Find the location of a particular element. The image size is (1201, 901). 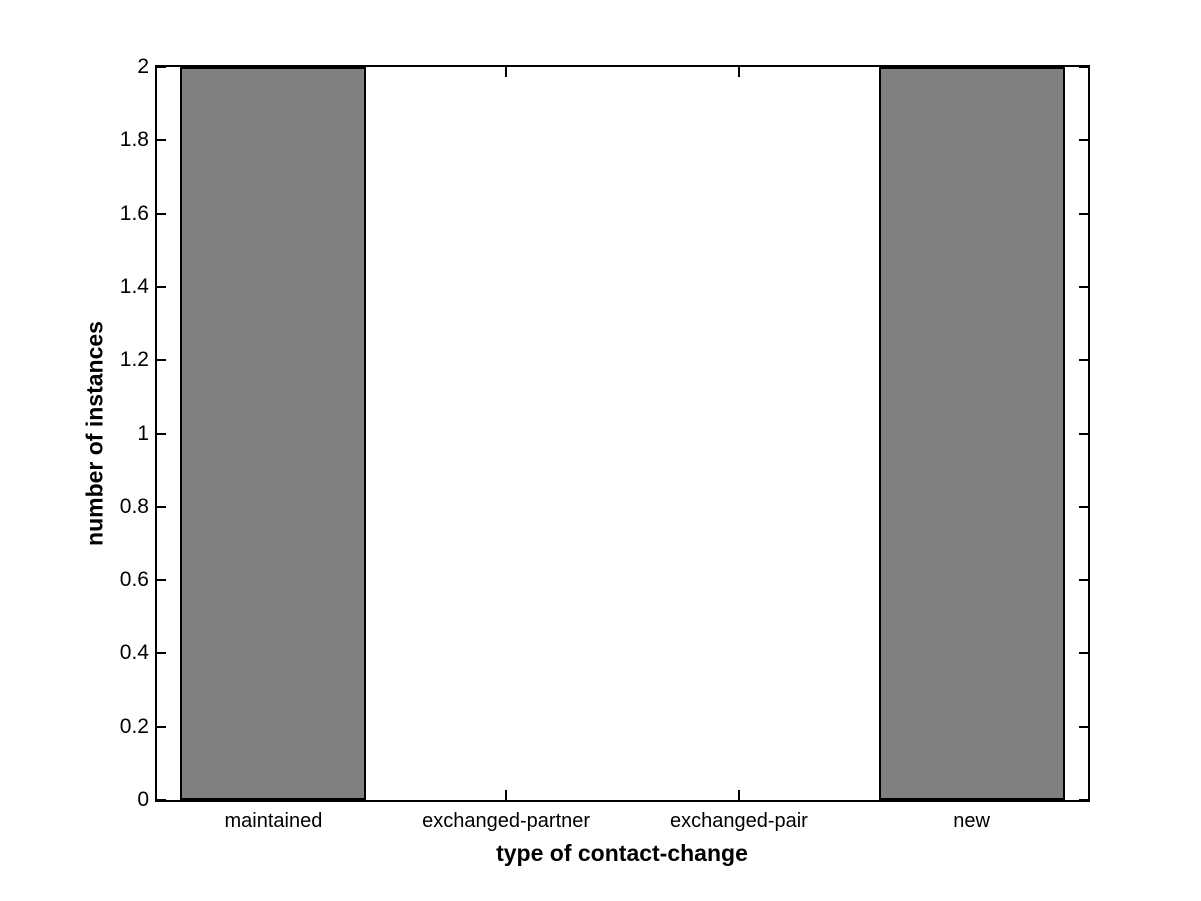

x-tick-label: exchanged-partner is located at coordinates (506, 821).